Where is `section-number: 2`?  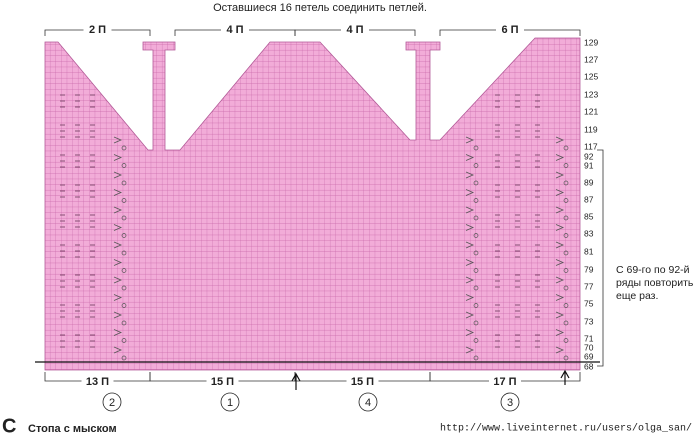
section-number: 2 is located at coordinates (112, 403).